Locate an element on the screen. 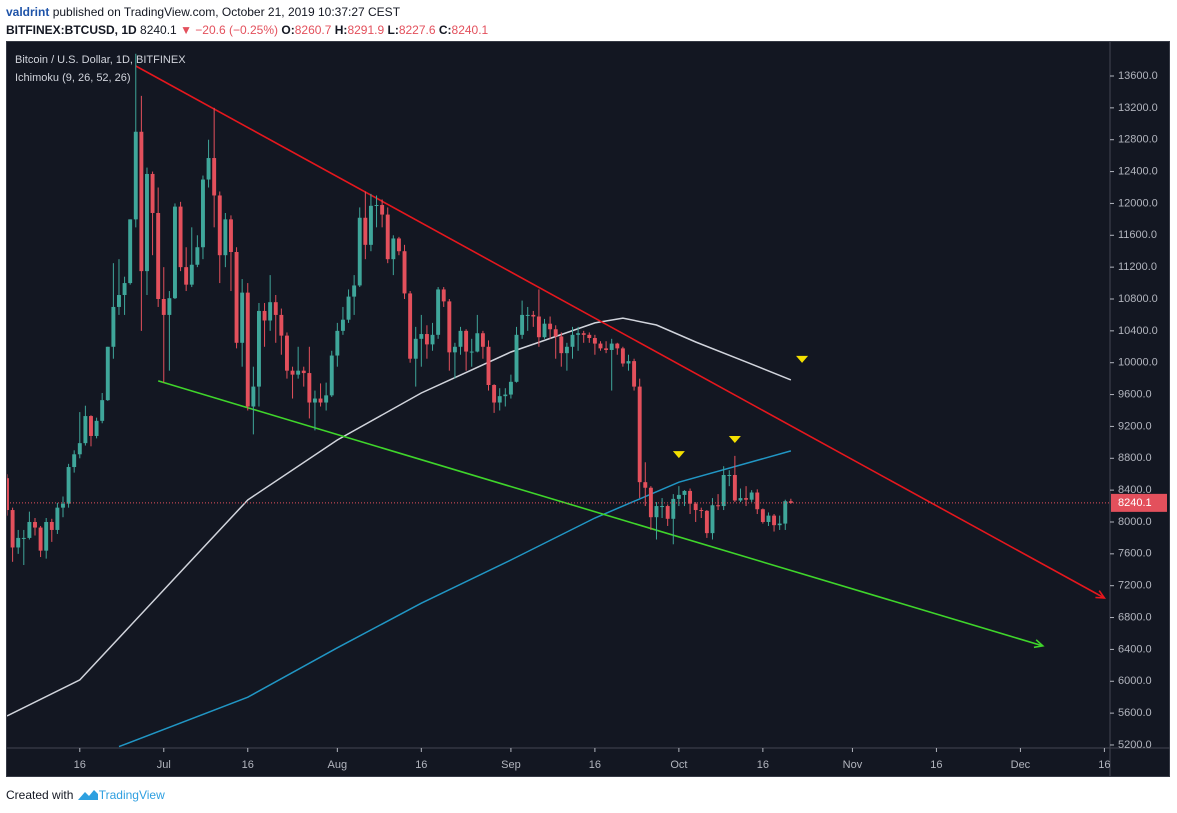  y-tick-label: 8000.0 is located at coordinates (1135, 522).